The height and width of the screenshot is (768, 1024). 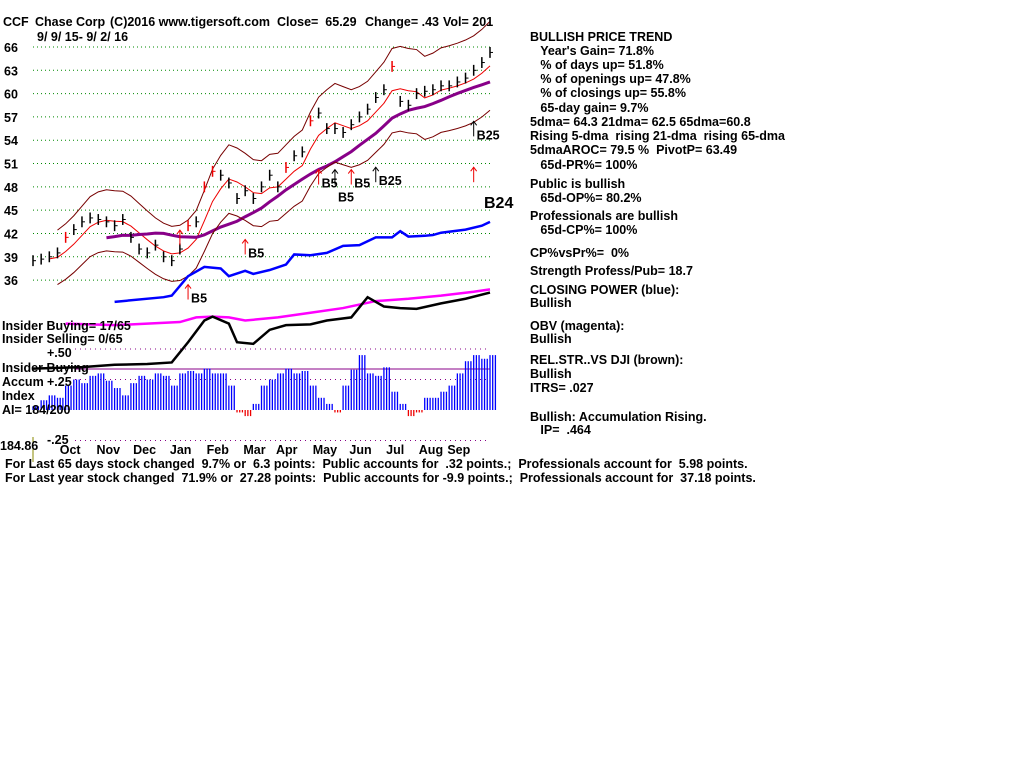 What do you see at coordinates (560, 430) in the screenshot?
I see `panel-line: IP= .464` at bounding box center [560, 430].